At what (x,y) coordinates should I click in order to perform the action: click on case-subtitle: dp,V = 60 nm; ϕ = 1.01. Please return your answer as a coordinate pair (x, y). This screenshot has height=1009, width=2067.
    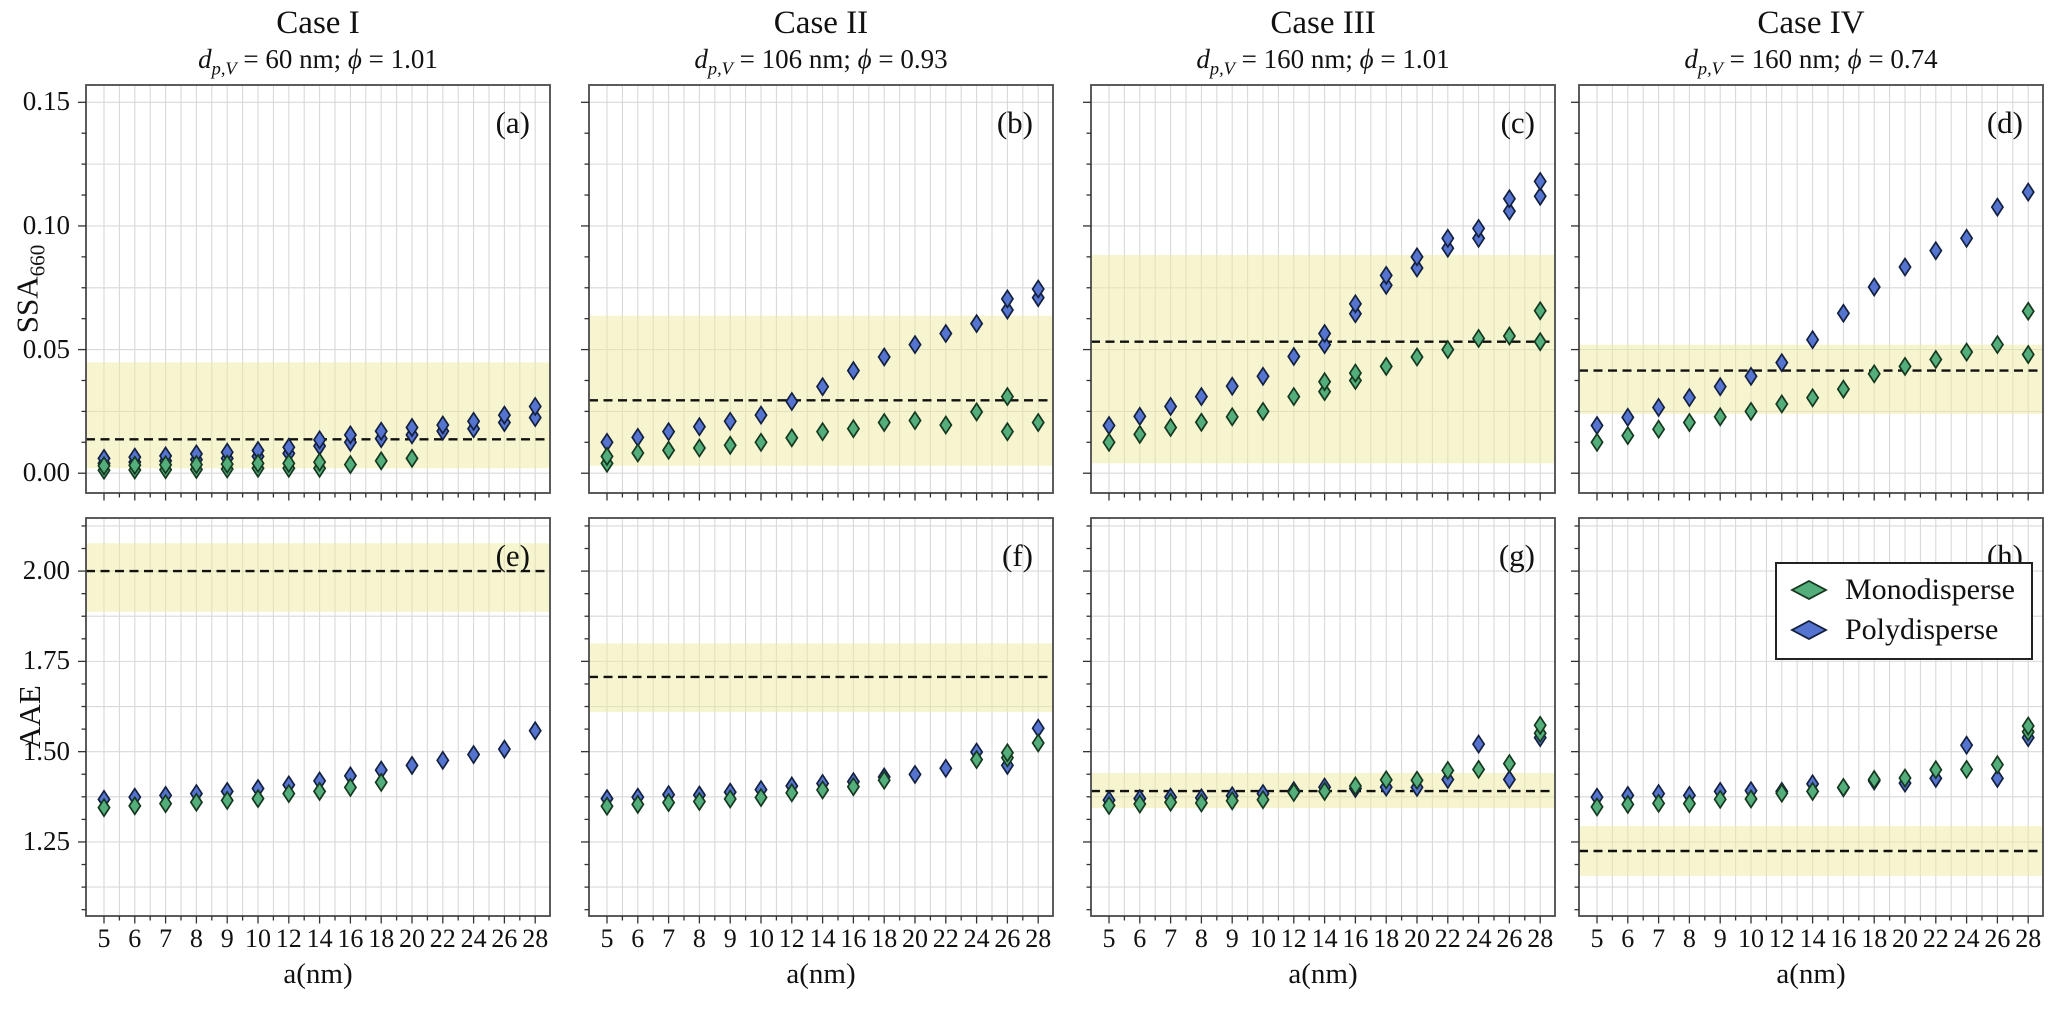
    Looking at the image, I should click on (318, 61).